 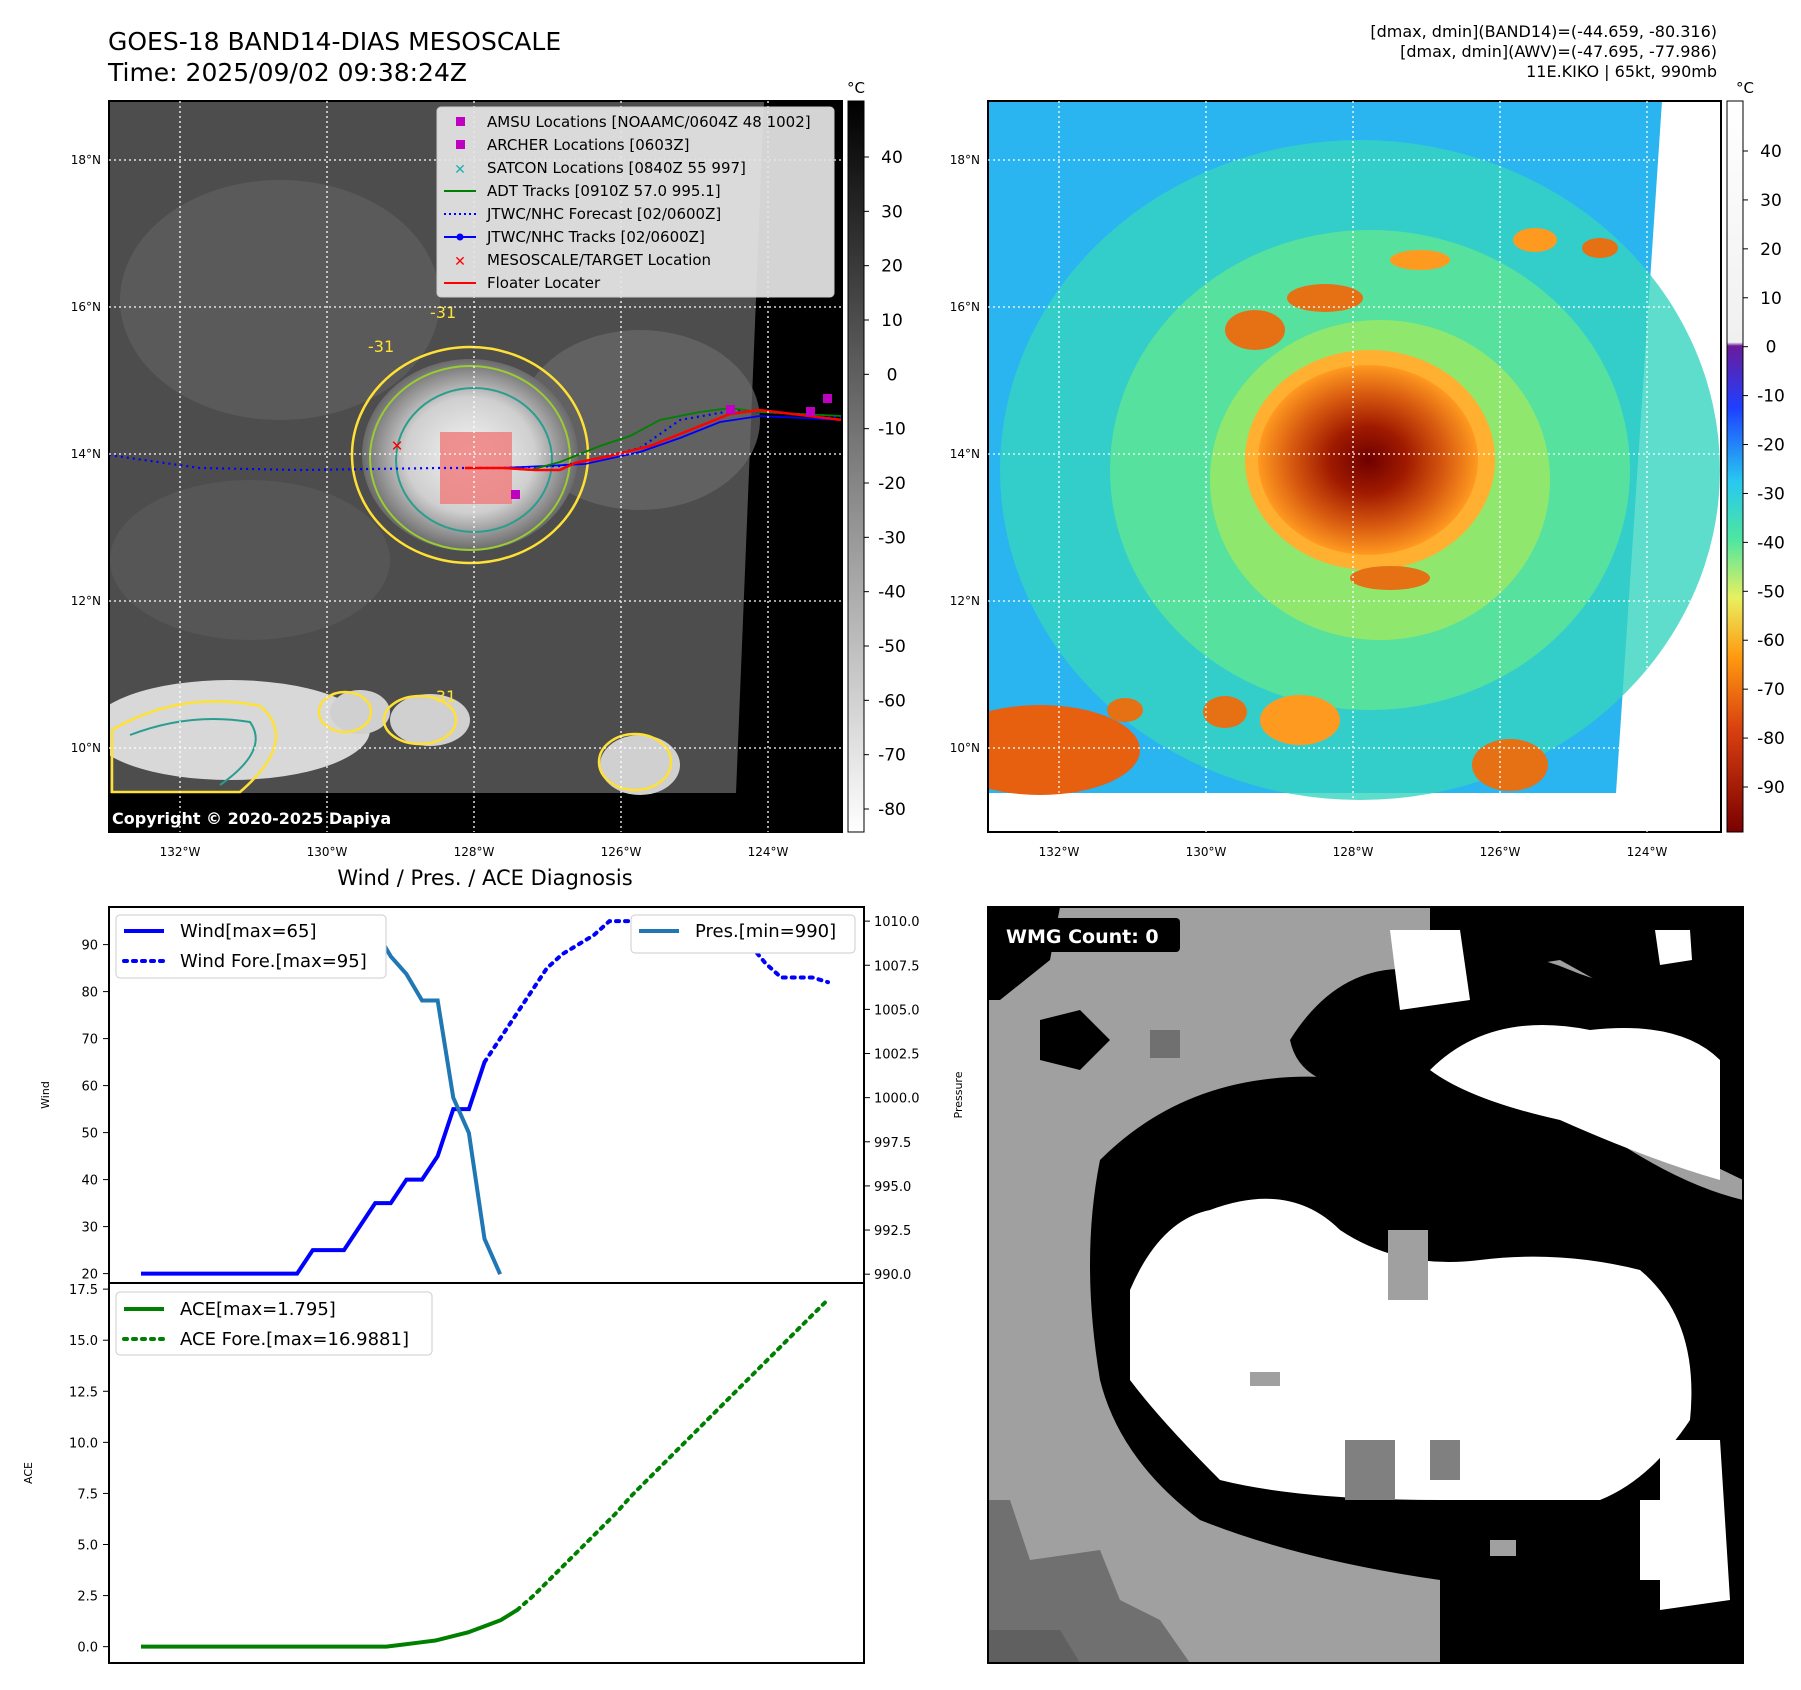 I want to click on pressure-tick-label: 1007.5, so click(x=897, y=966).